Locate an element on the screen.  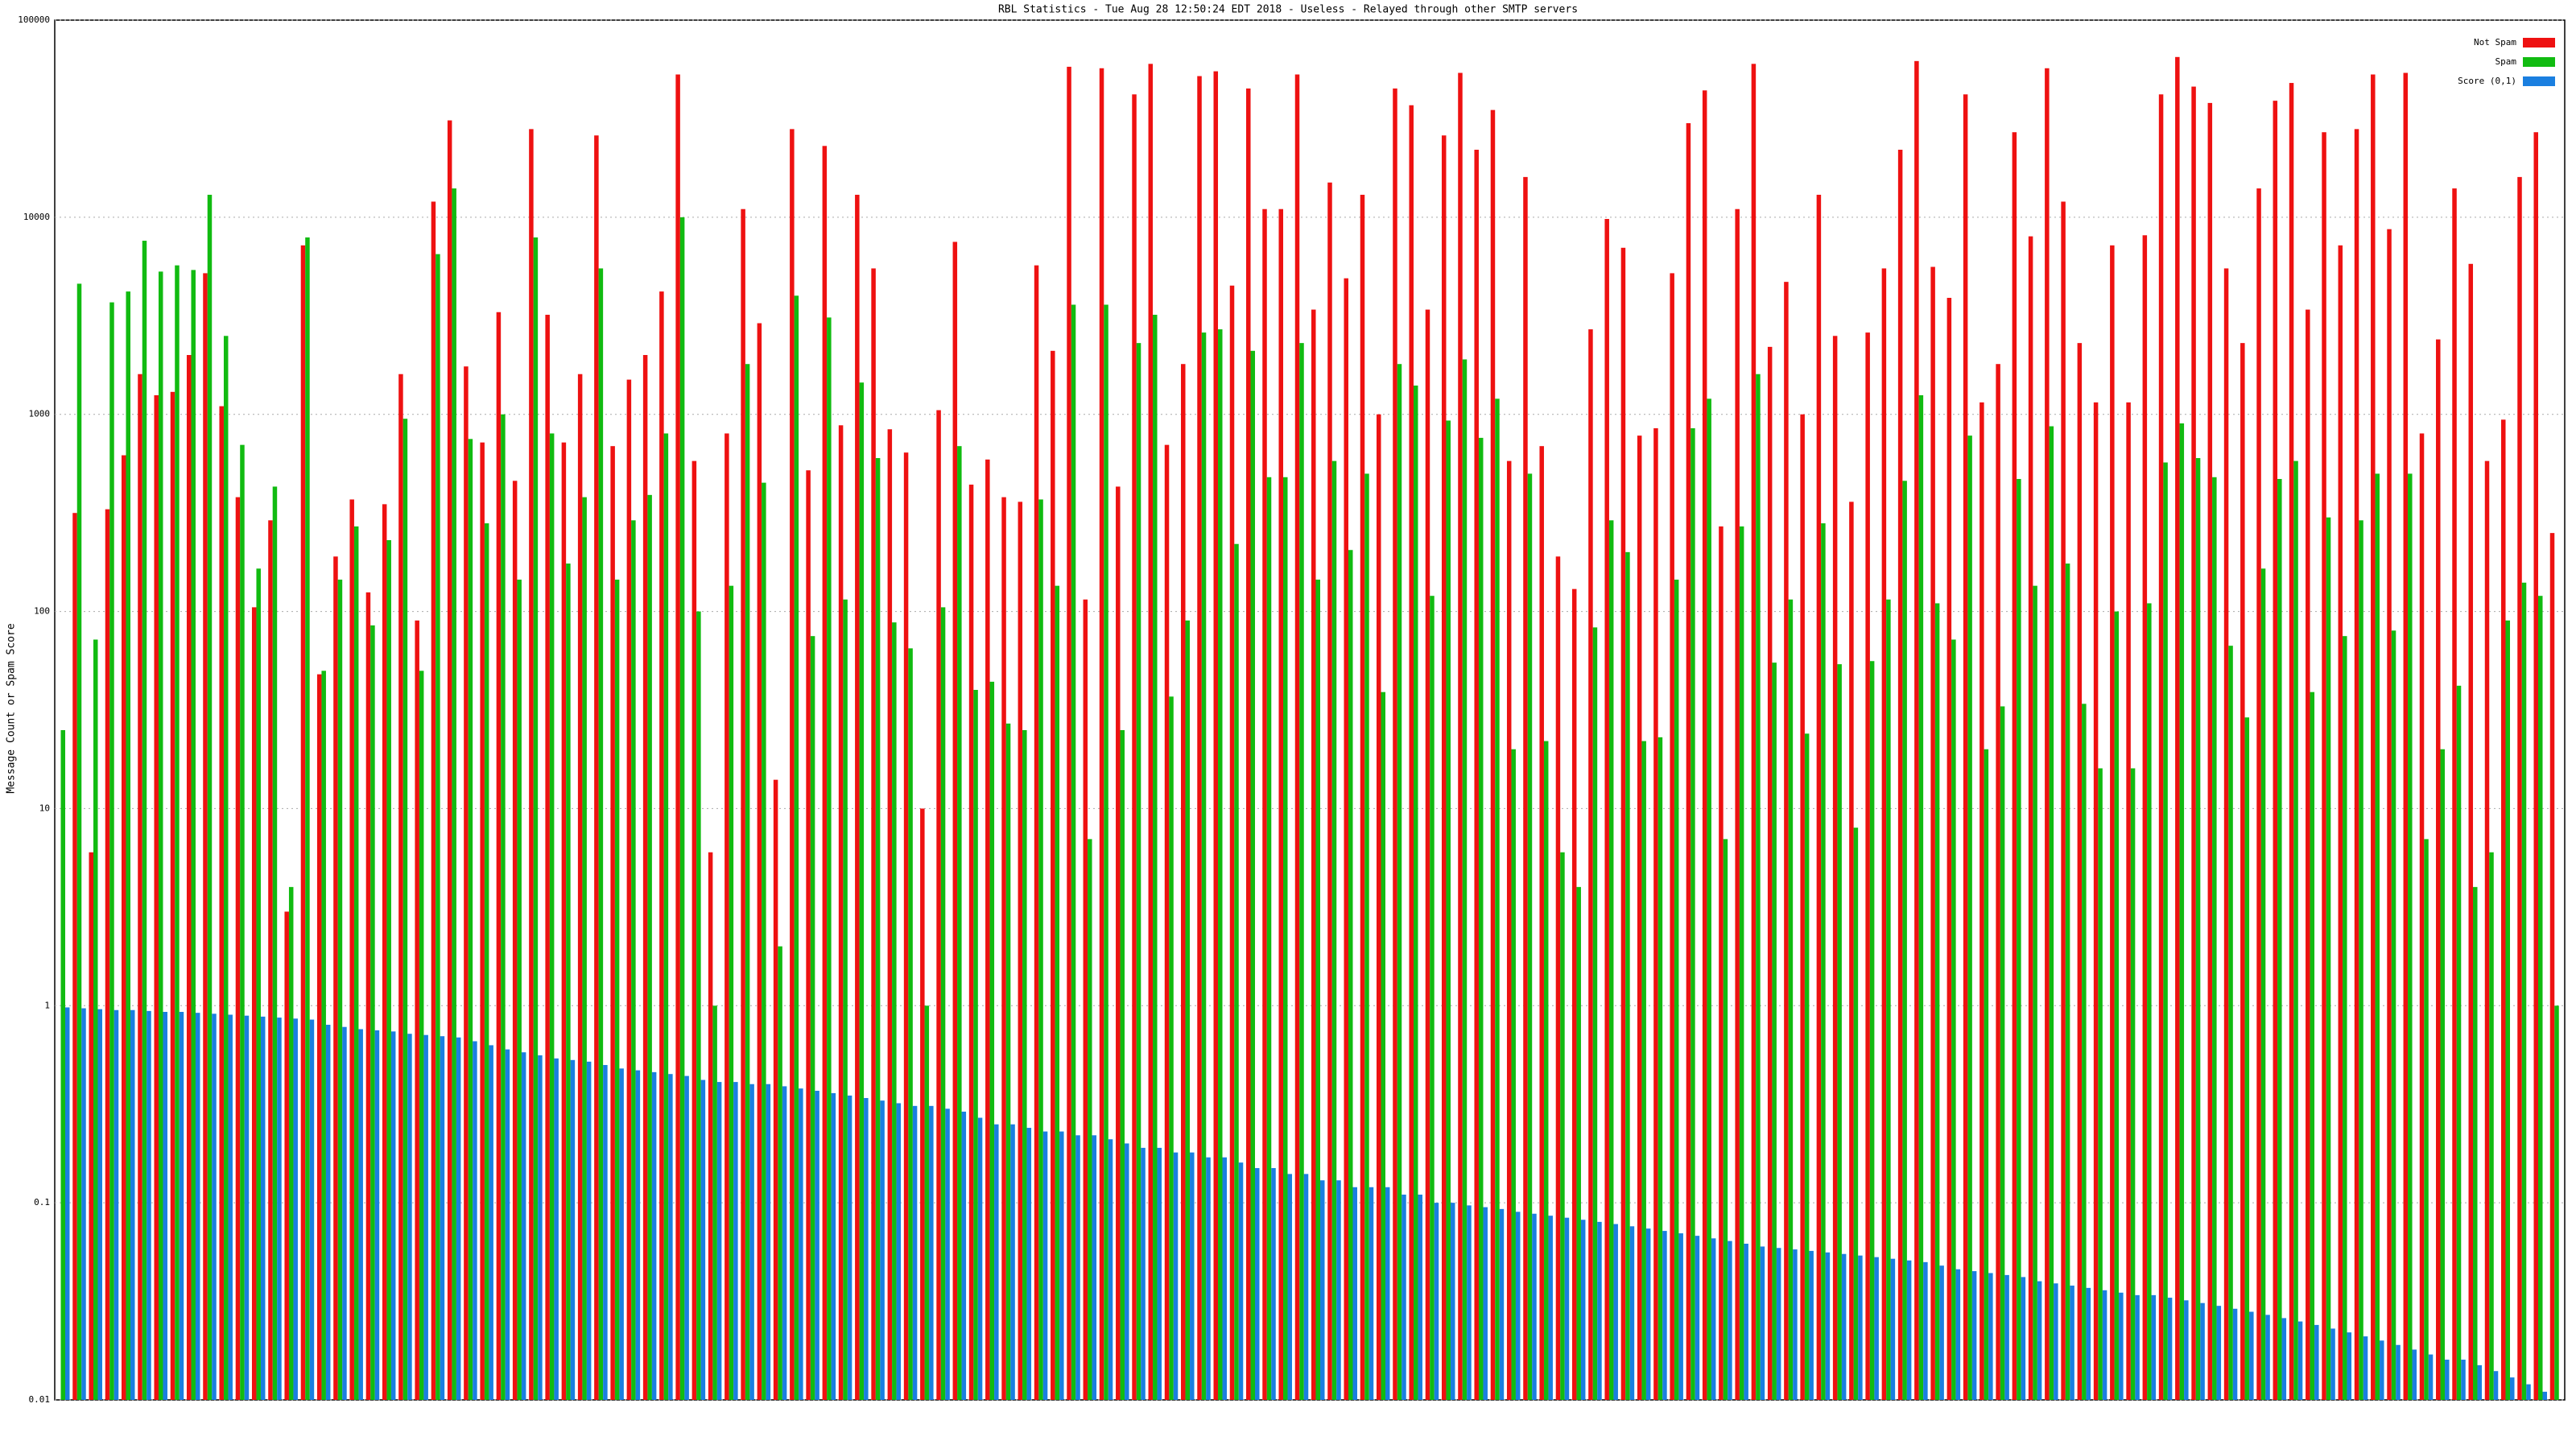
y-tick-label: 1000 is located at coordinates (40, 414).